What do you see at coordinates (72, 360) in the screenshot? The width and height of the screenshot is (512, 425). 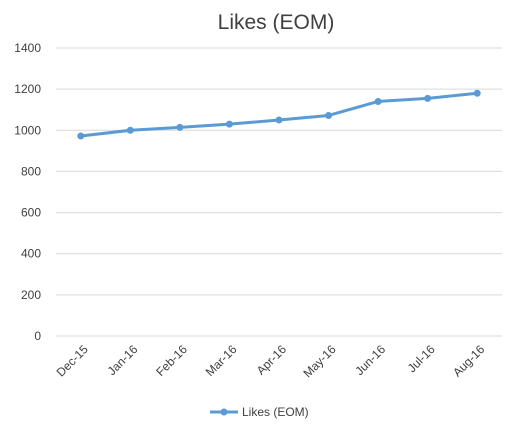 I see `x-tick-label: Dec-15` at bounding box center [72, 360].